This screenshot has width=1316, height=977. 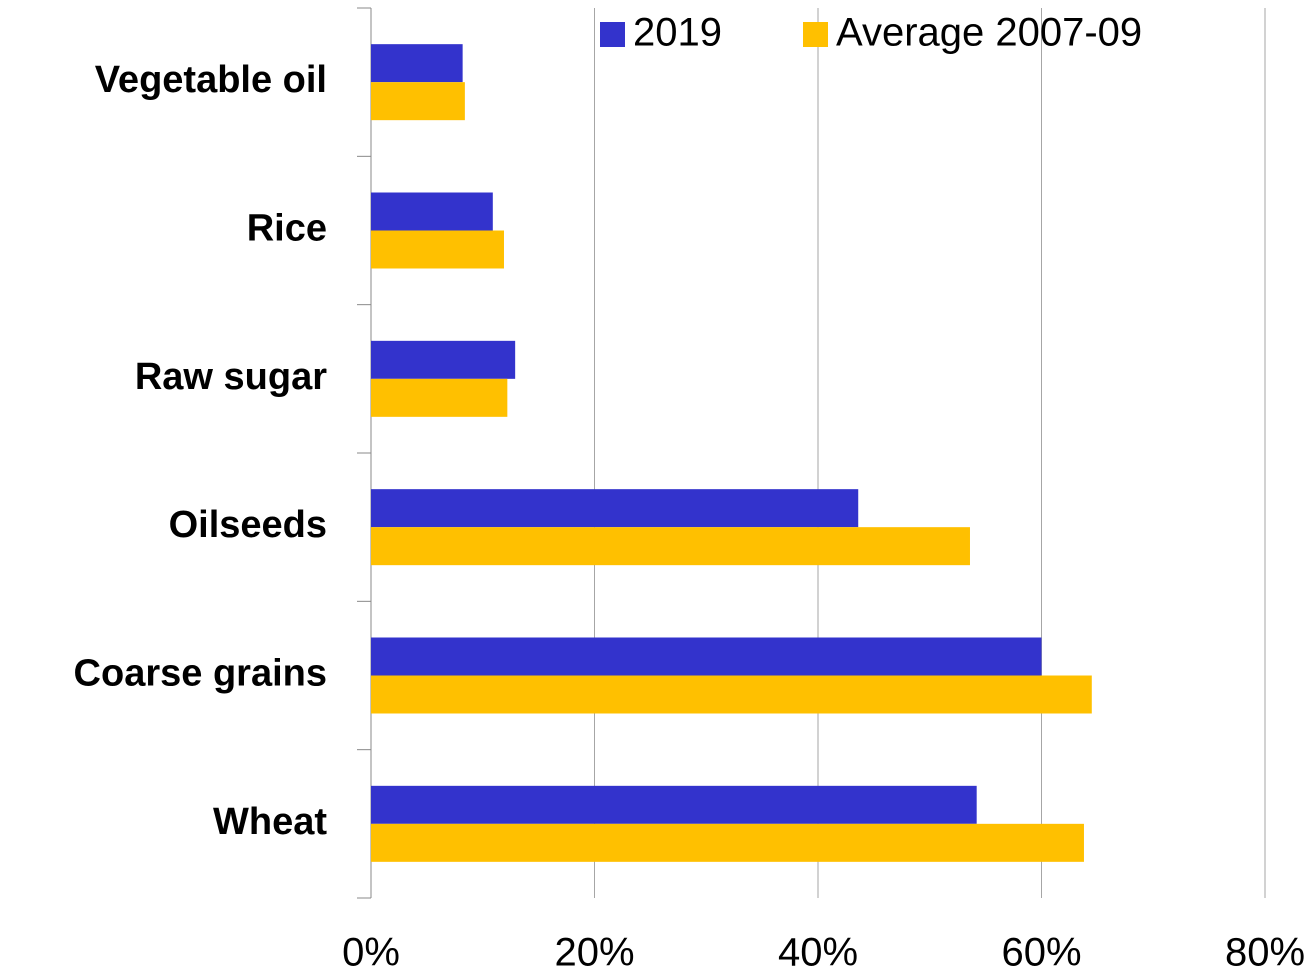 I want to click on x-tick-label: 80%, so click(x=1265, y=953).